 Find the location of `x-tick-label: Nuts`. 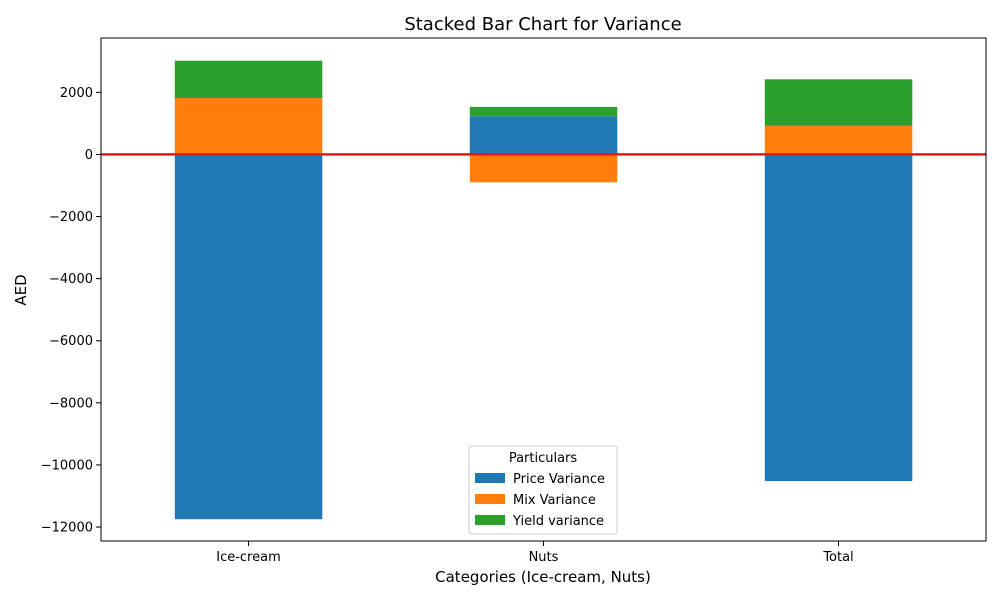

x-tick-label: Nuts is located at coordinates (544, 557).